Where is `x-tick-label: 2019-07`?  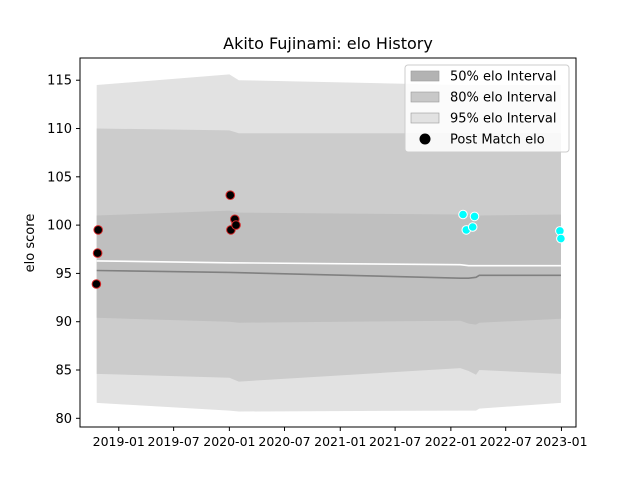 x-tick-label: 2019-07 is located at coordinates (174, 441).